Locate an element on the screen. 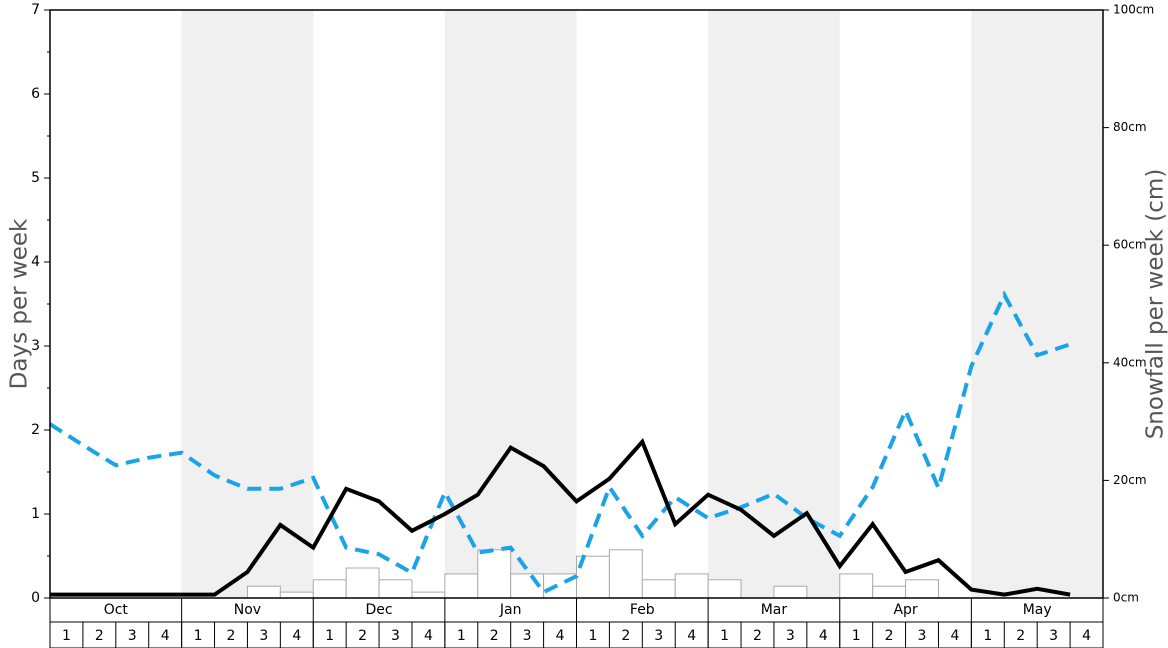 The image size is (1168, 648). month-label: Feb is located at coordinates (642, 610).